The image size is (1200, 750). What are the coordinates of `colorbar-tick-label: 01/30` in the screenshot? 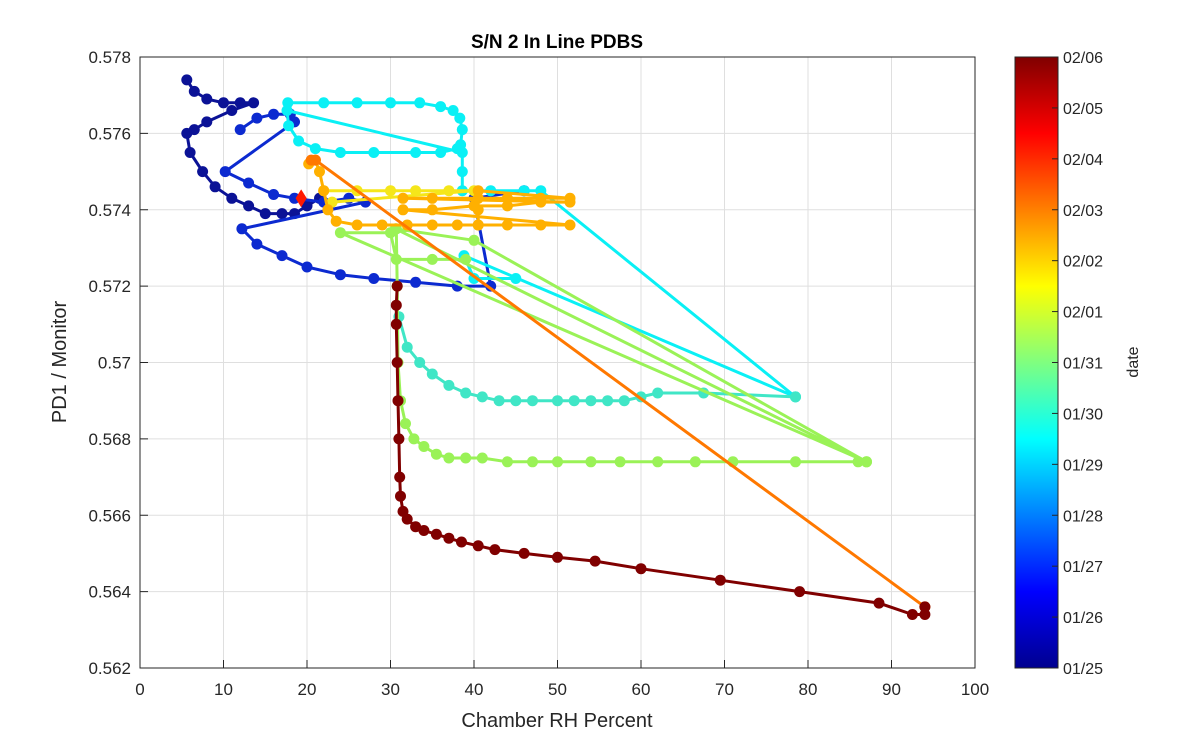 It's located at (1083, 414).